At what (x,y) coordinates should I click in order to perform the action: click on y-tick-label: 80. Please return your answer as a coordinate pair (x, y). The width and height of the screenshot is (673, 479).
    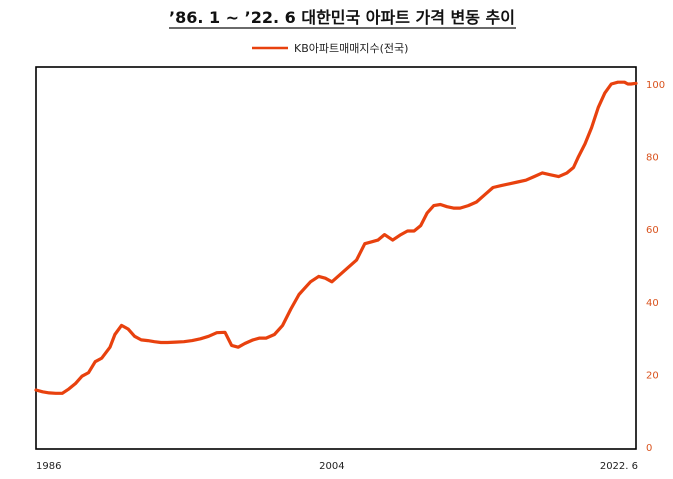
    Looking at the image, I should click on (652, 158).